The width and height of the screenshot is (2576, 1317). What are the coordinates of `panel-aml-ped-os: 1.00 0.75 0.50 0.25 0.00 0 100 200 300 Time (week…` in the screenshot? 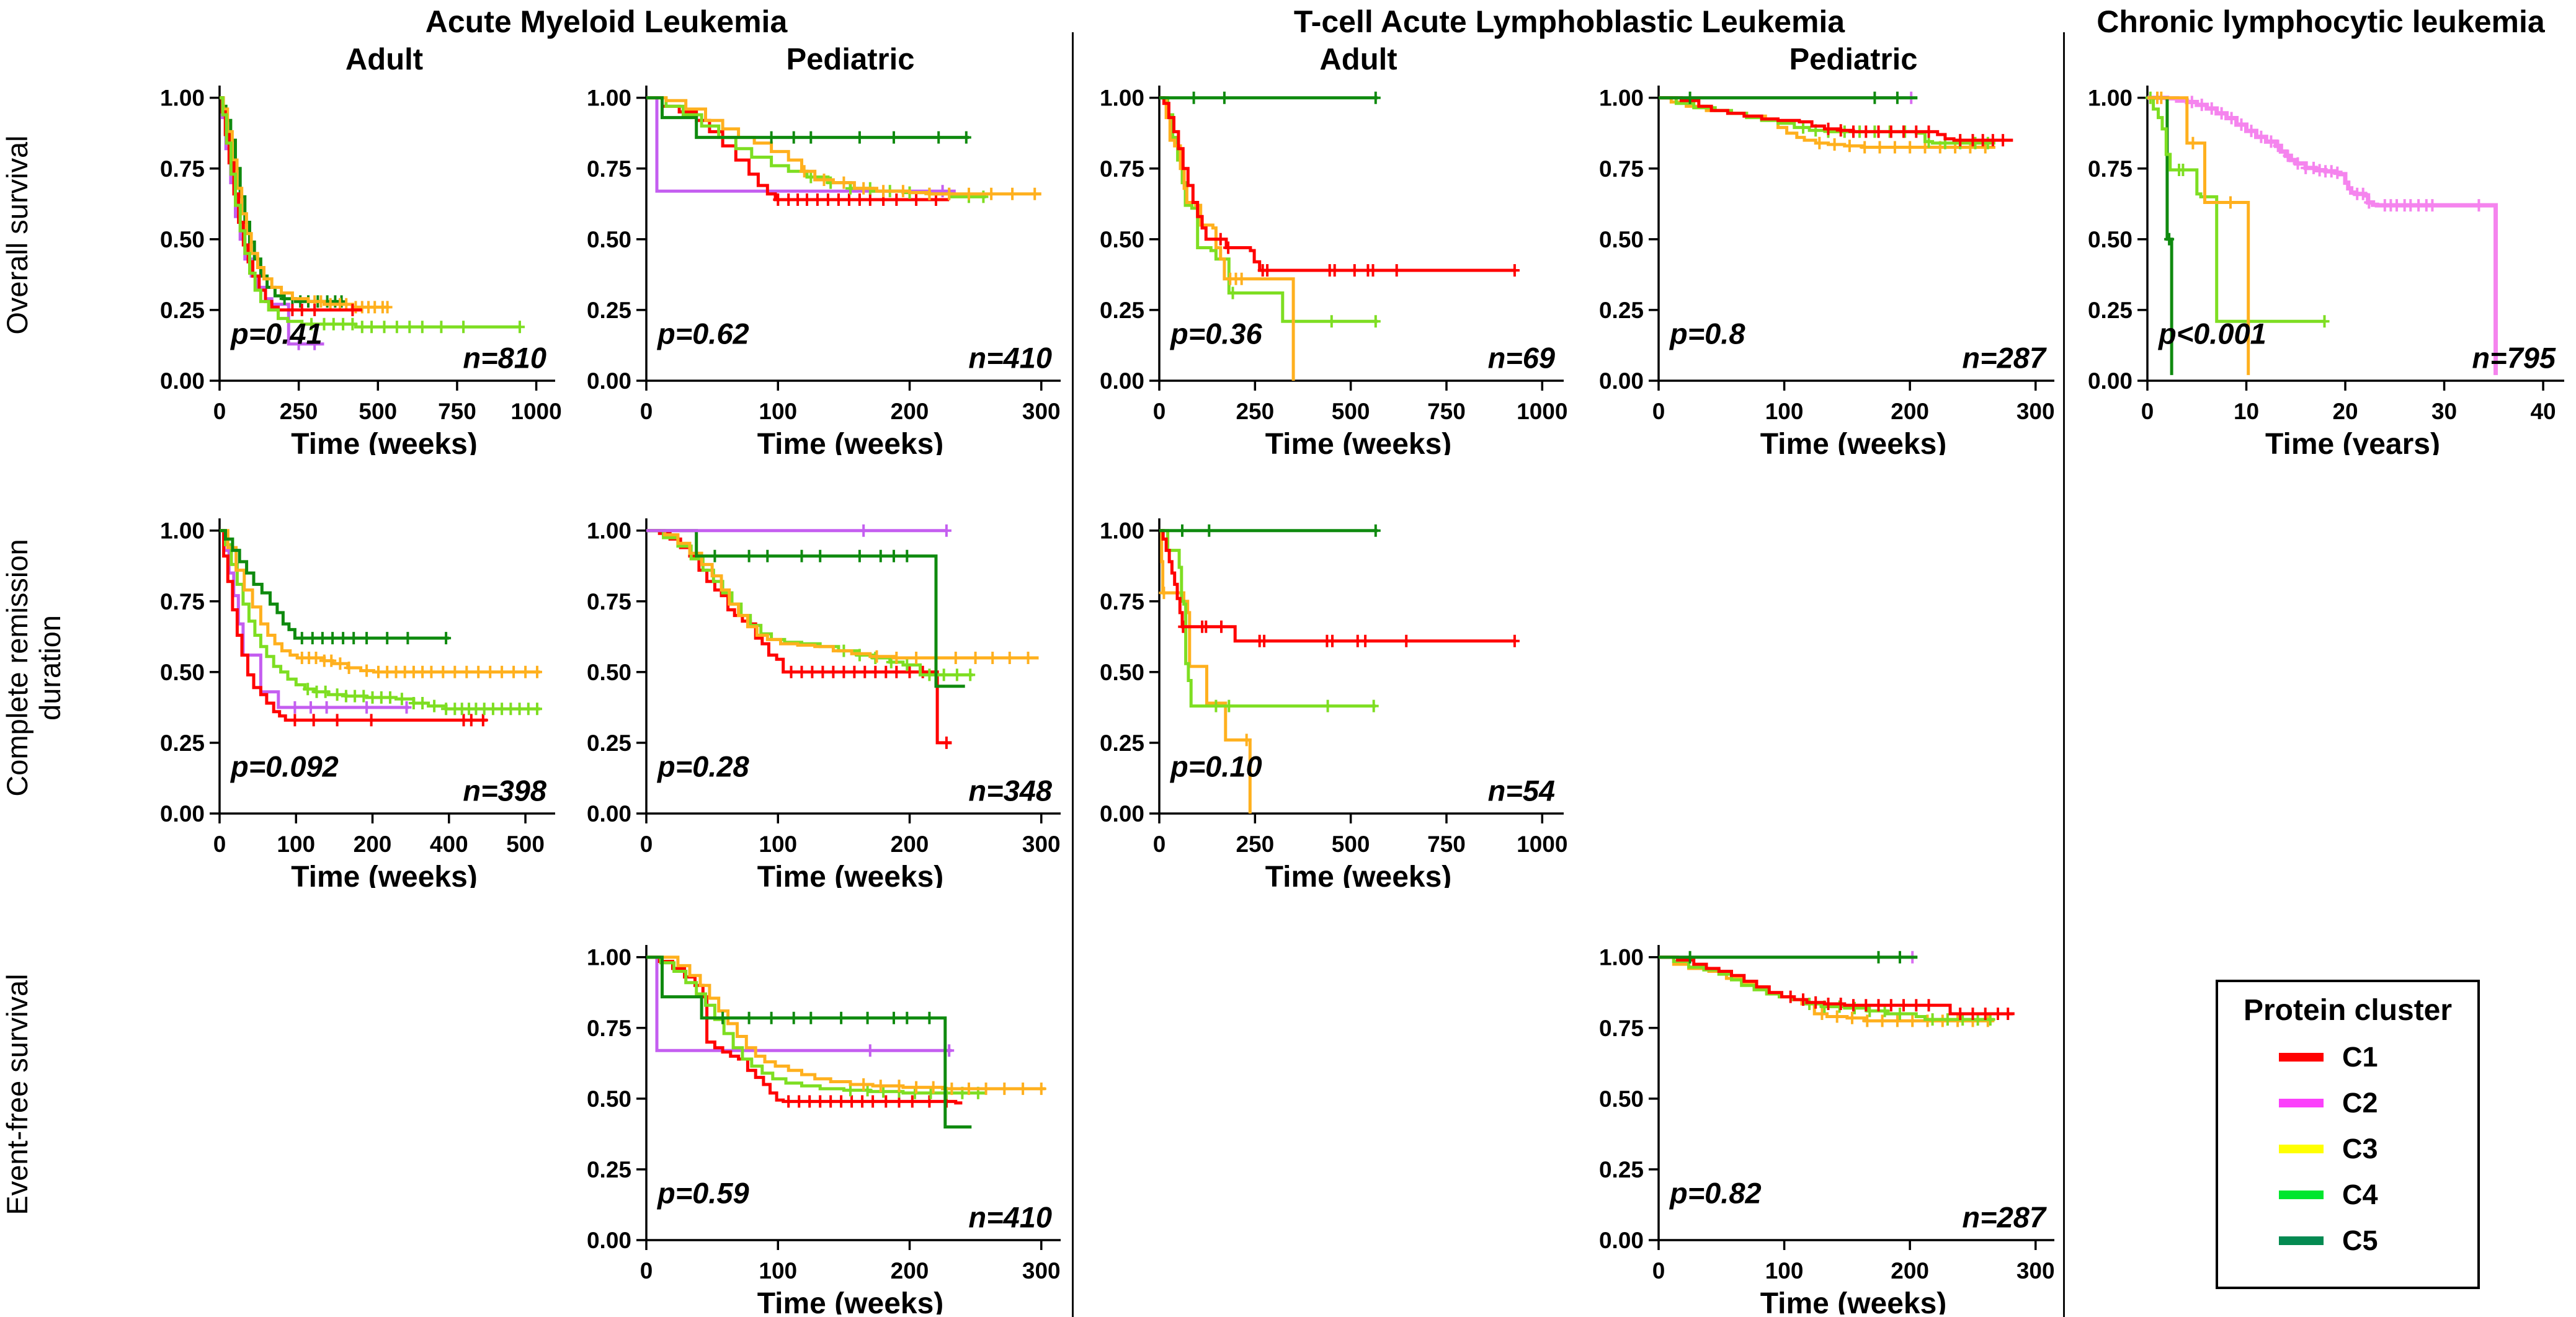 It's located at (817, 249).